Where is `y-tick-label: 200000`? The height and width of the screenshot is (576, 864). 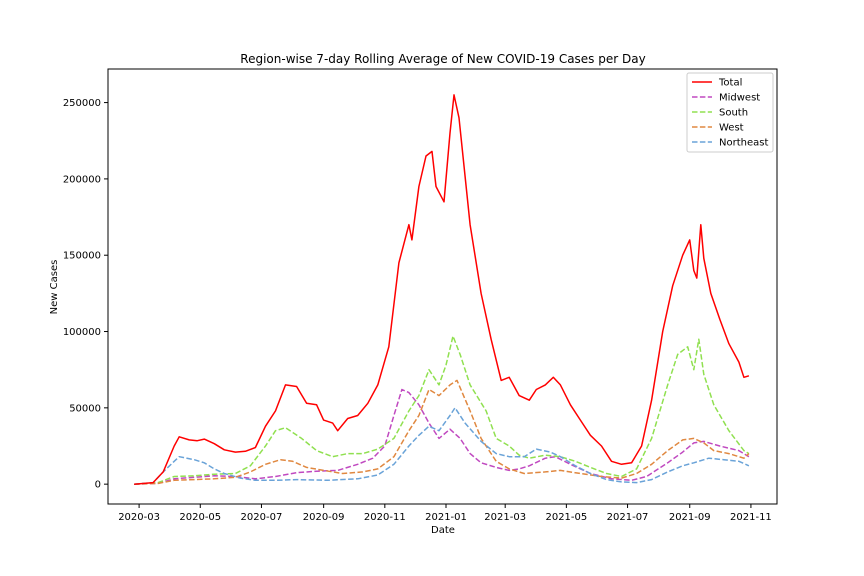 y-tick-label: 200000 is located at coordinates (82, 179).